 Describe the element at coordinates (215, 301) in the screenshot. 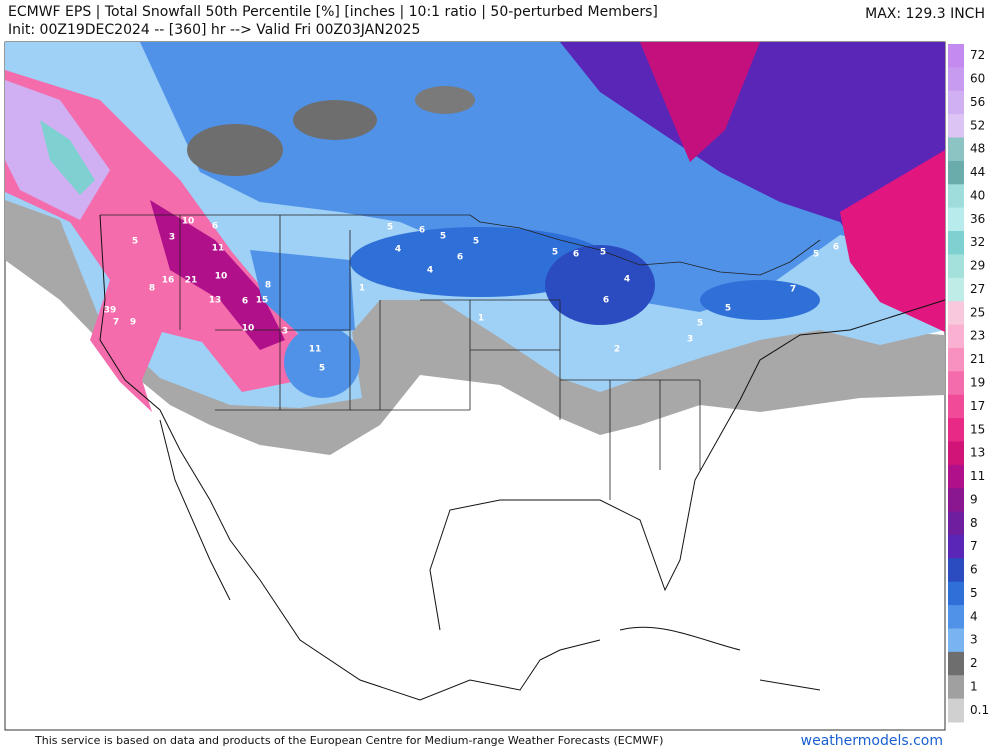

I see `map-value-label: 13` at that location.